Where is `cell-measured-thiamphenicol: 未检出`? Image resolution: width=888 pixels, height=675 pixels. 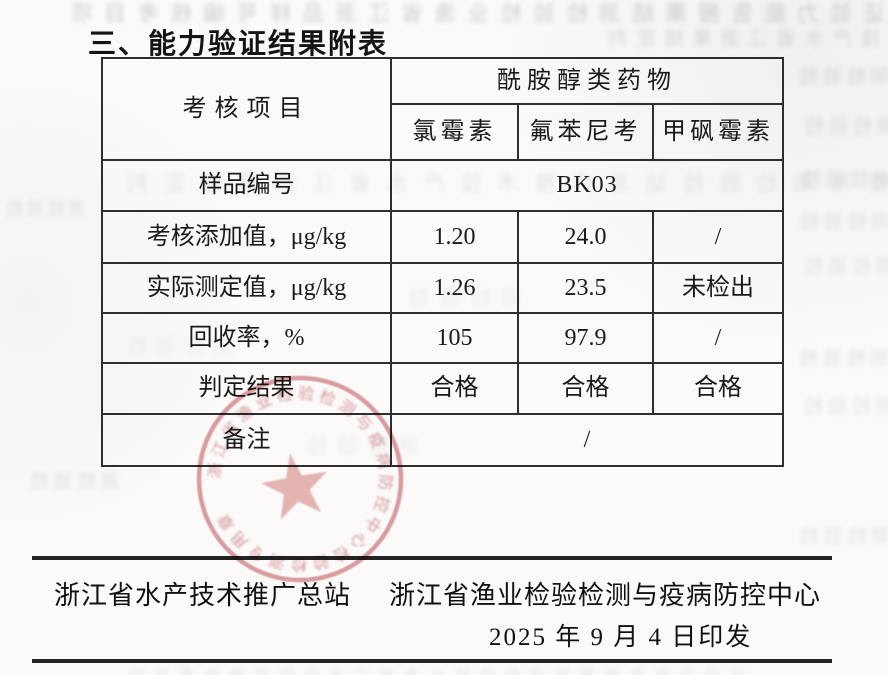 cell-measured-thiamphenicol: 未检出 is located at coordinates (718, 288).